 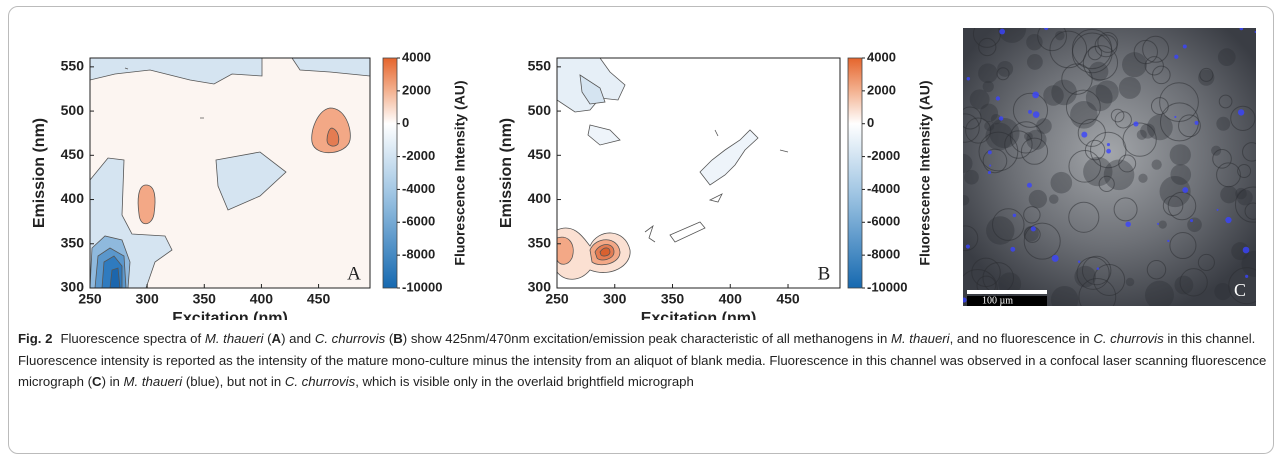 I want to click on colorbar-tick-label: -10000, so click(x=887, y=286).